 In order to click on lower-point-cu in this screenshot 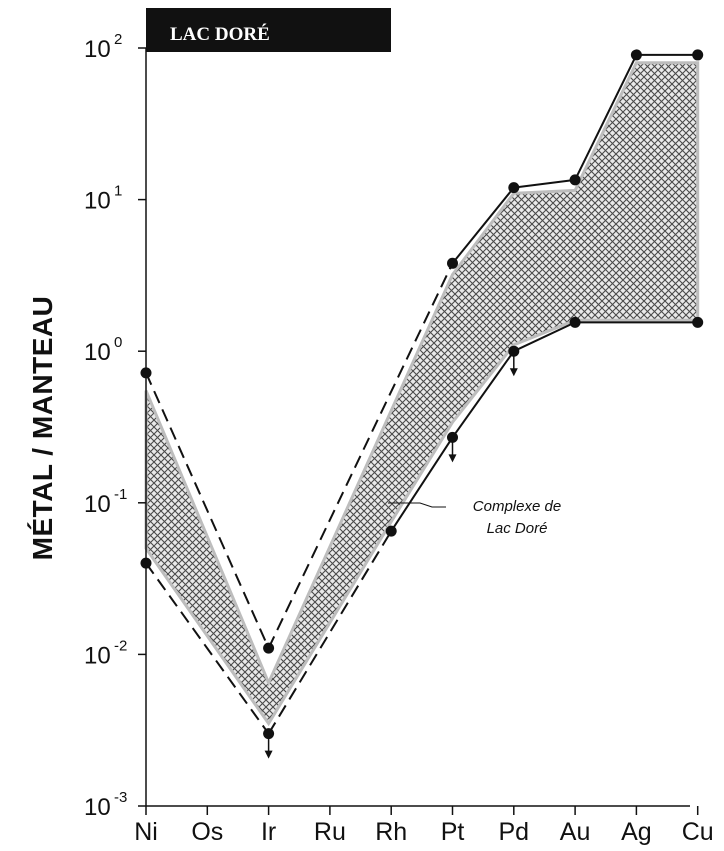, I will do `click(698, 322)`.